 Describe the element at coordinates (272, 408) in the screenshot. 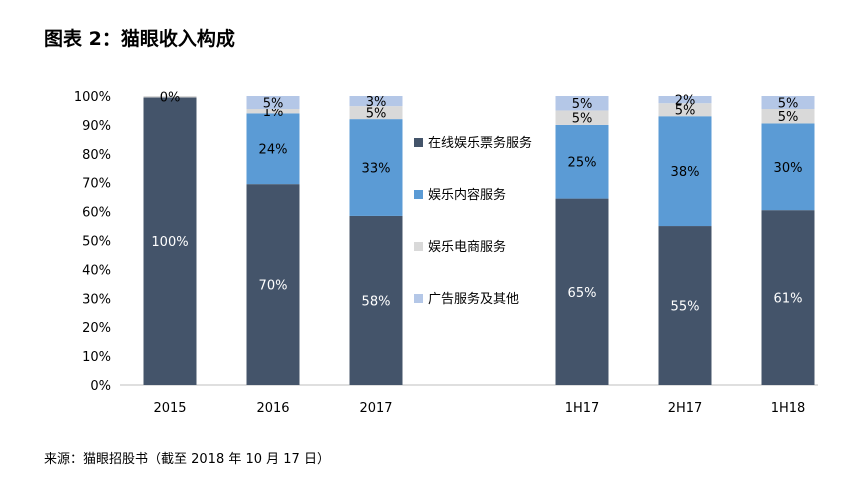

I see `x-tick-label: 2016` at that location.